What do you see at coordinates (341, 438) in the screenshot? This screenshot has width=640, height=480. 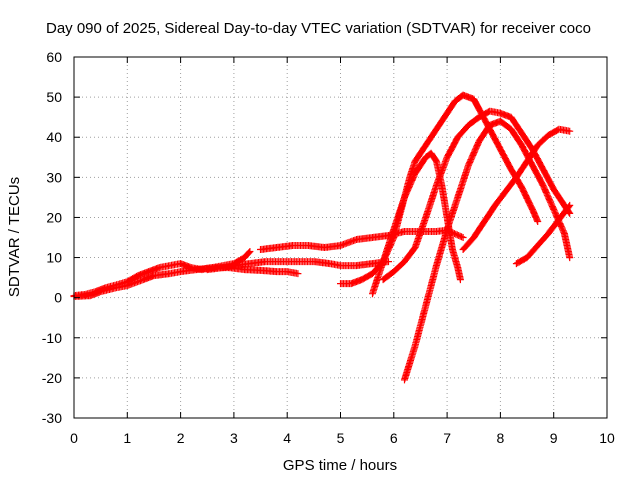 I see `x-tick-label: 5` at bounding box center [341, 438].